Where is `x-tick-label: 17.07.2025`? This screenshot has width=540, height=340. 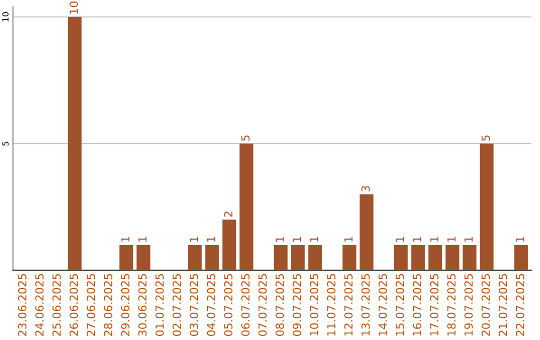
x-tick-label: 17.07.2025 is located at coordinates (434, 305).